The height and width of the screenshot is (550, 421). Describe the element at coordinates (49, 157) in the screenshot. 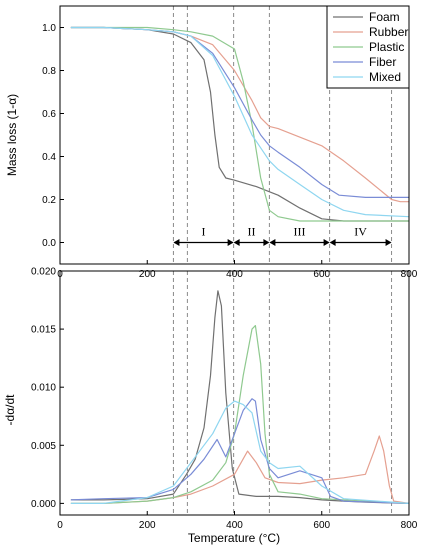

I see `mass-loss-y-tick-label-2: 0.4` at that location.